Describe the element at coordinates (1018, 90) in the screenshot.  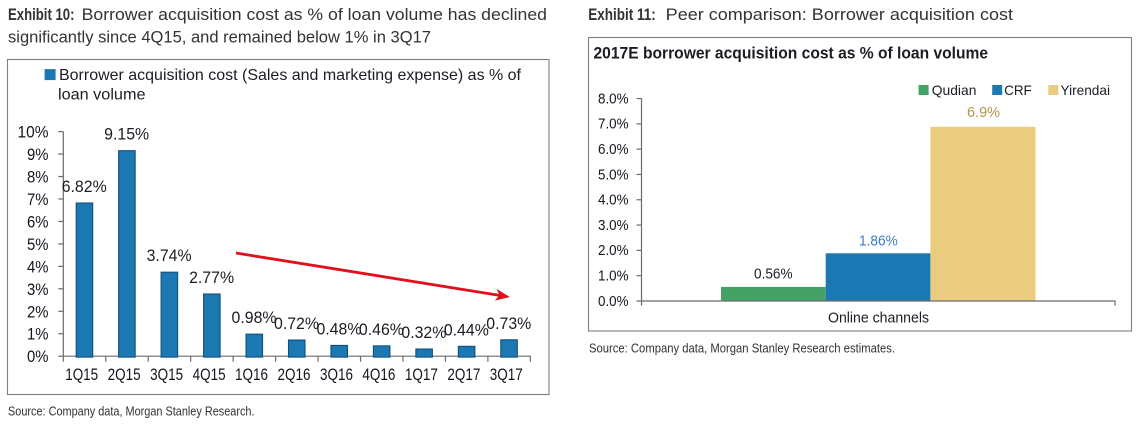
I see `svg-text: CRF` at that location.